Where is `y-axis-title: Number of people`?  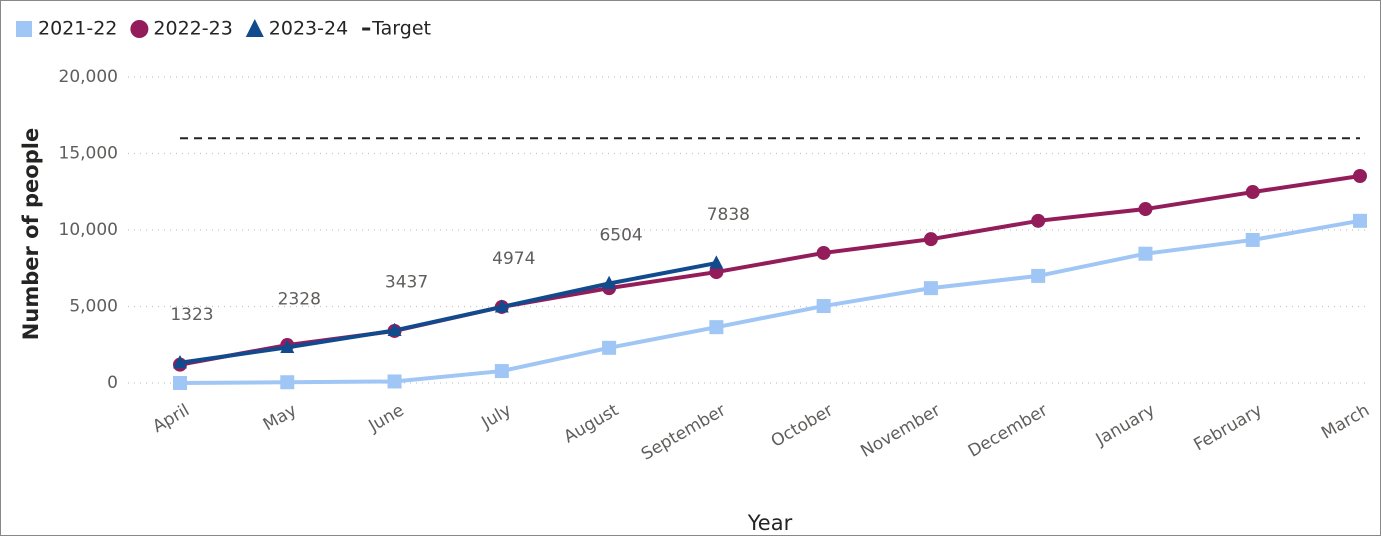 y-axis-title: Number of people is located at coordinates (31, 234).